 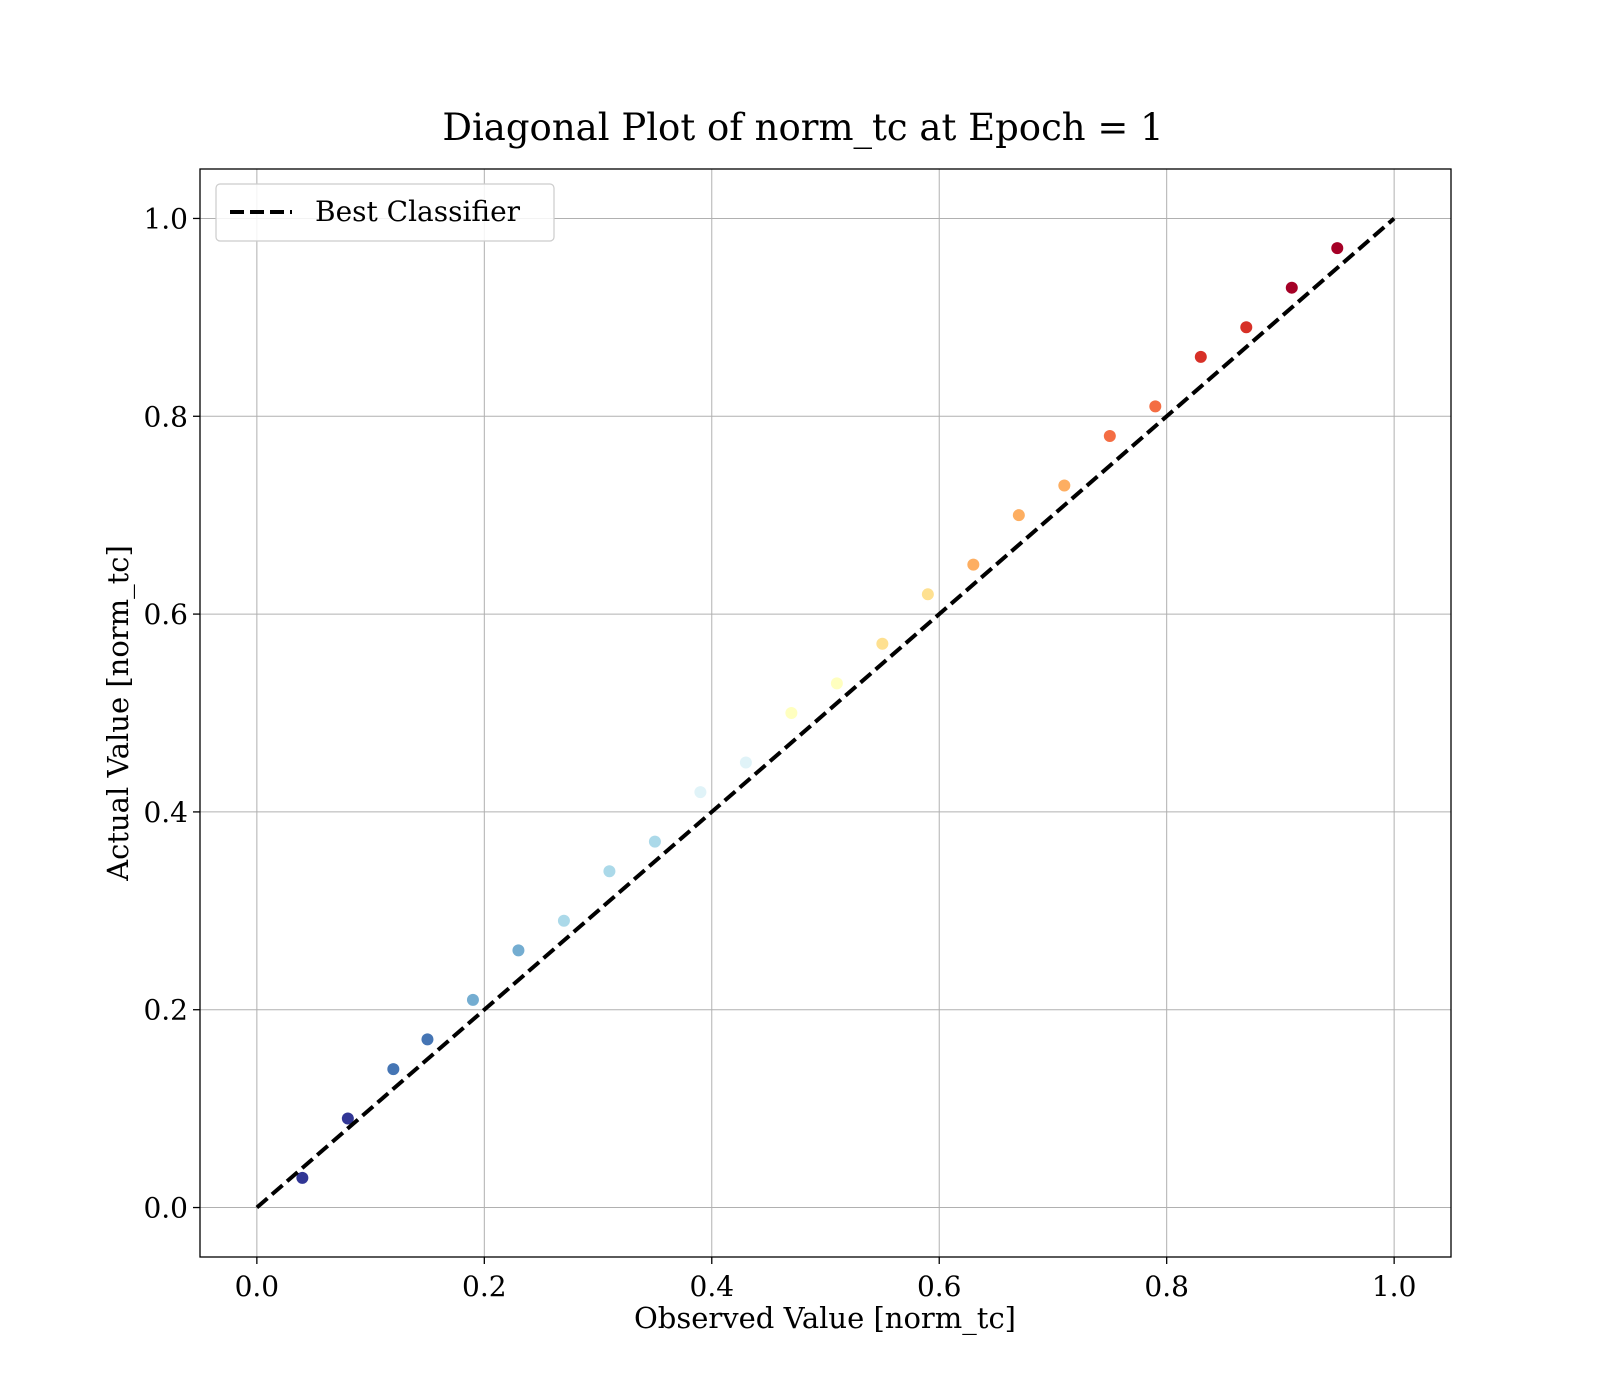 What do you see at coordinates (165, 218) in the screenshot?
I see `y-tick-label: 1.0` at bounding box center [165, 218].